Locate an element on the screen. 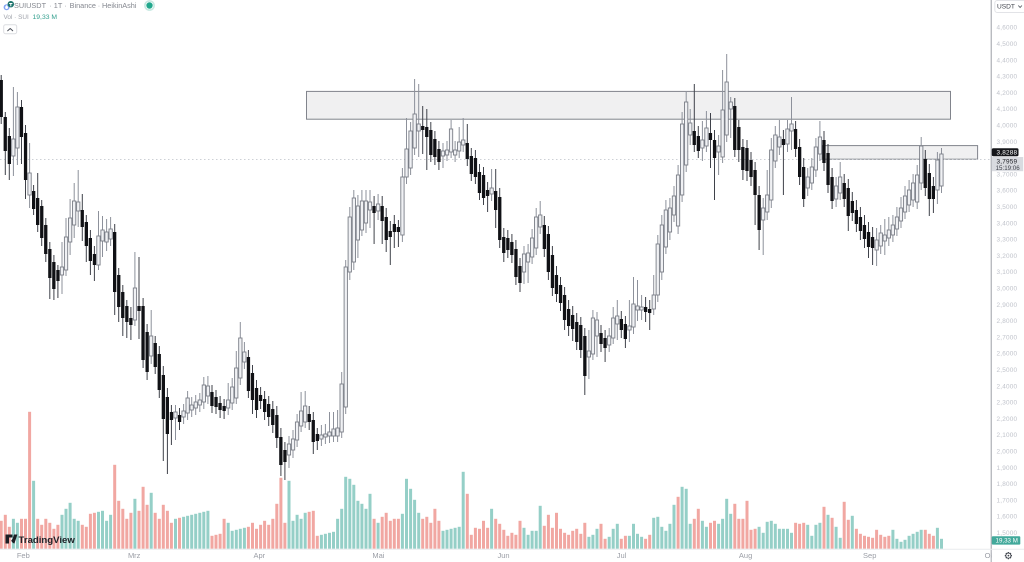 The height and width of the screenshot is (562, 1024). svg-text: 1T is located at coordinates (58, 5).